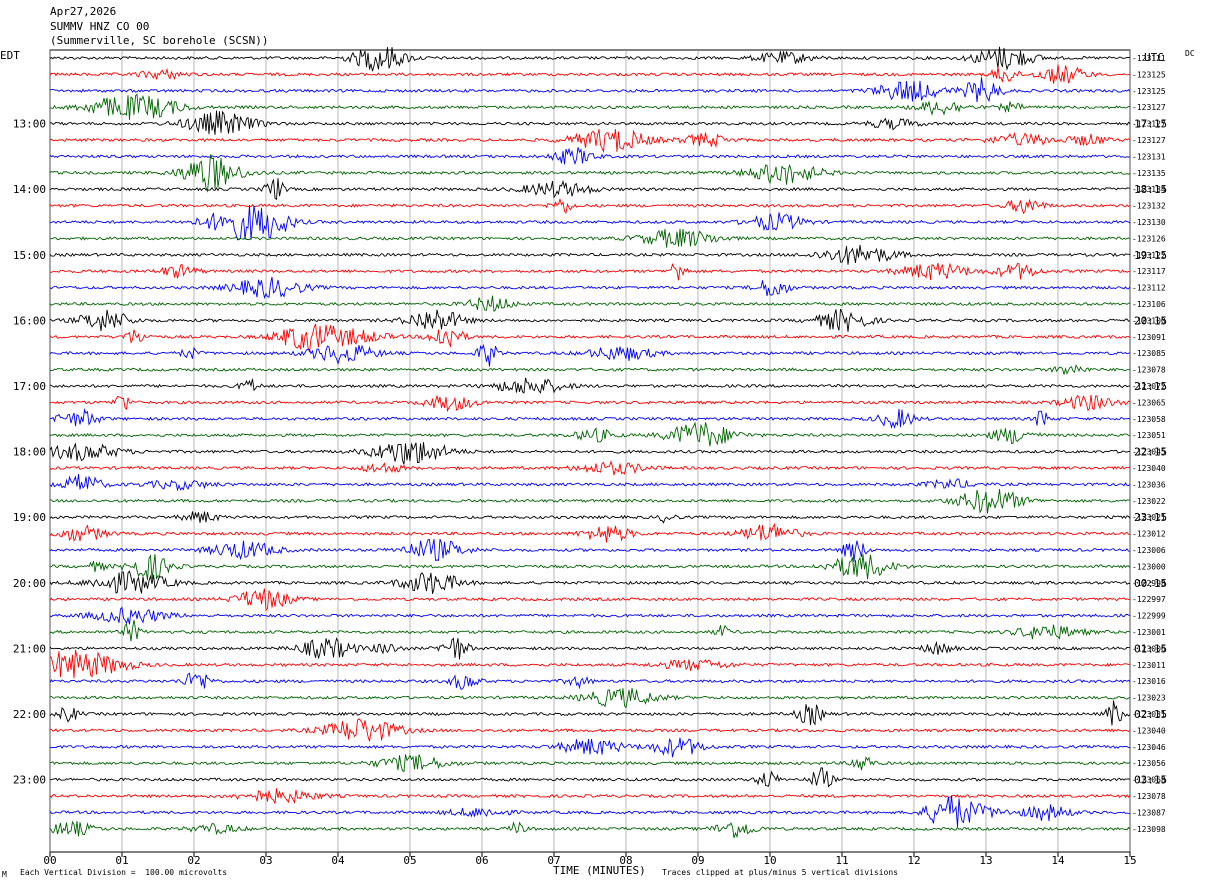  What do you see at coordinates (1150, 320) in the screenshot?
I see `right-hour-label: 20:15` at bounding box center [1150, 320].